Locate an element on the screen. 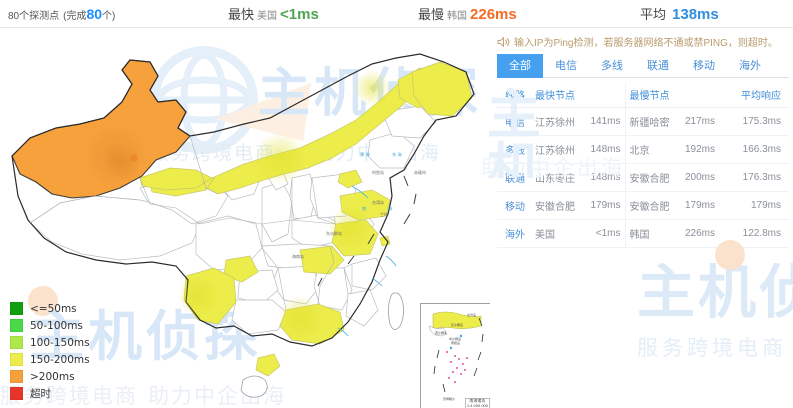 This screenshot has width=793, height=408. inset-label-text: 南海诸岛 is located at coordinates (477, 401).